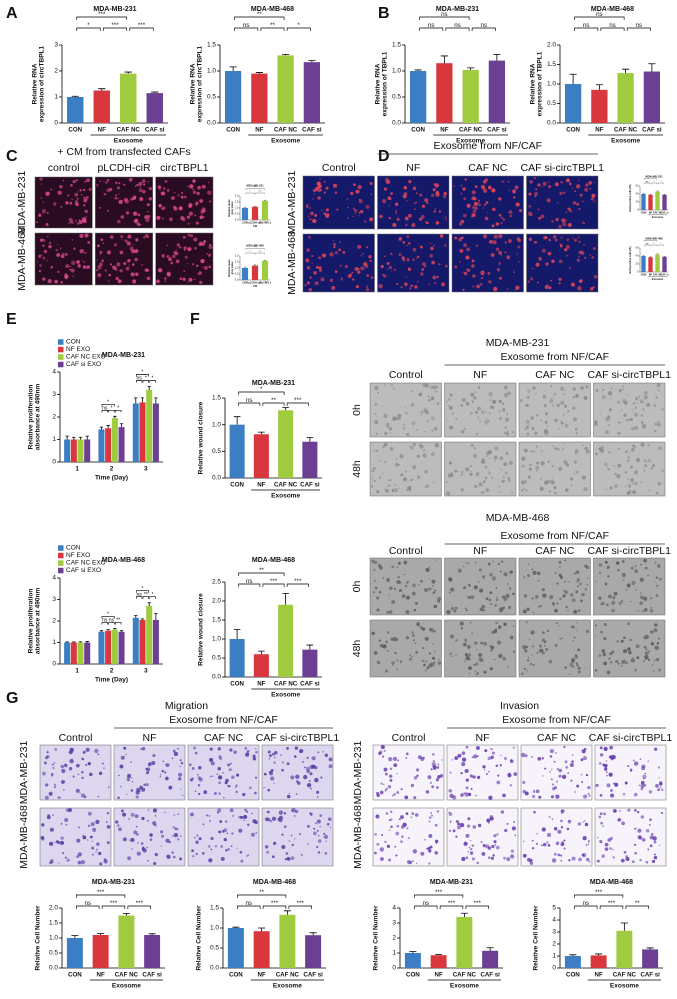 The height and width of the screenshot is (999, 677). I want to click on significance-label: ns, so click(638, 25).